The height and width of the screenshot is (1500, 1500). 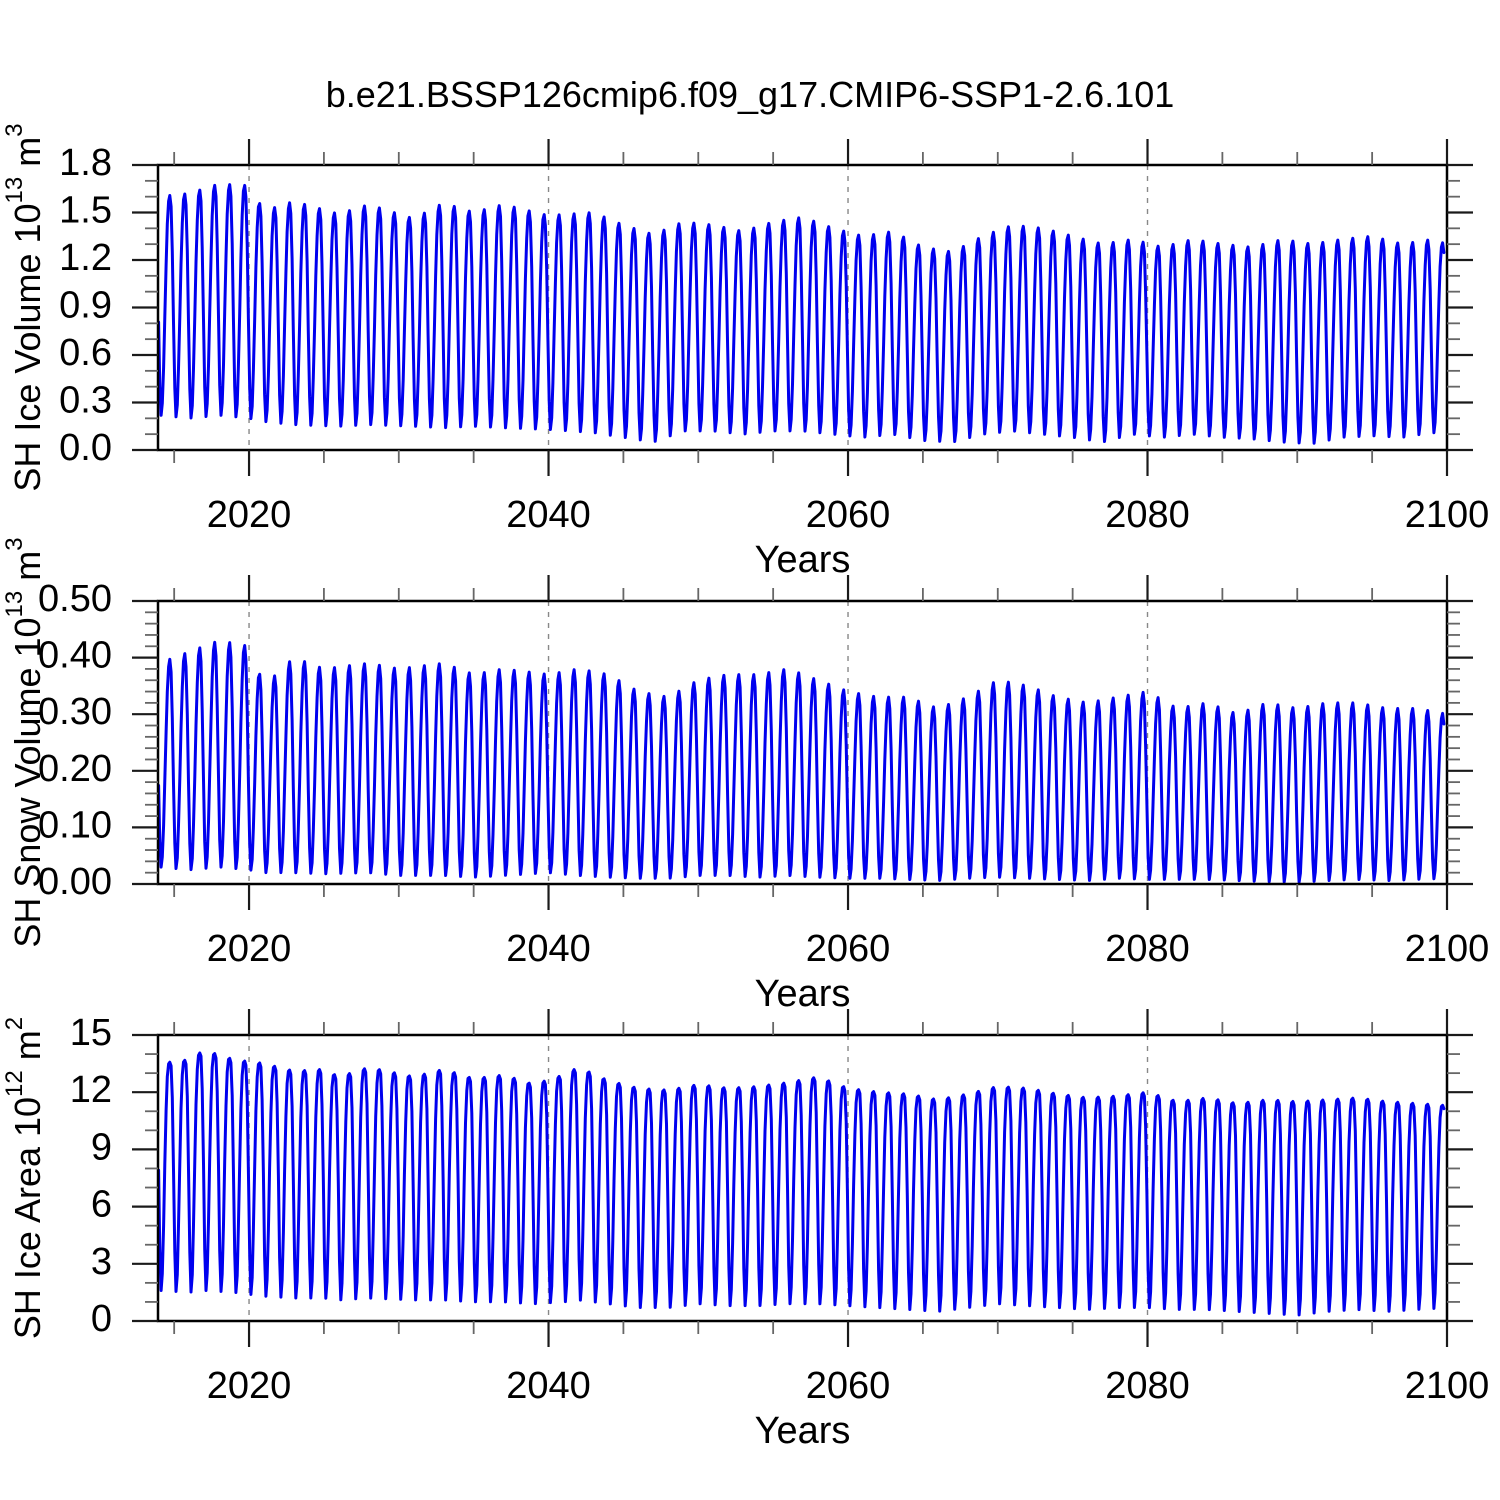 I want to click on y-tick-label: 9, so click(x=101, y=1147).